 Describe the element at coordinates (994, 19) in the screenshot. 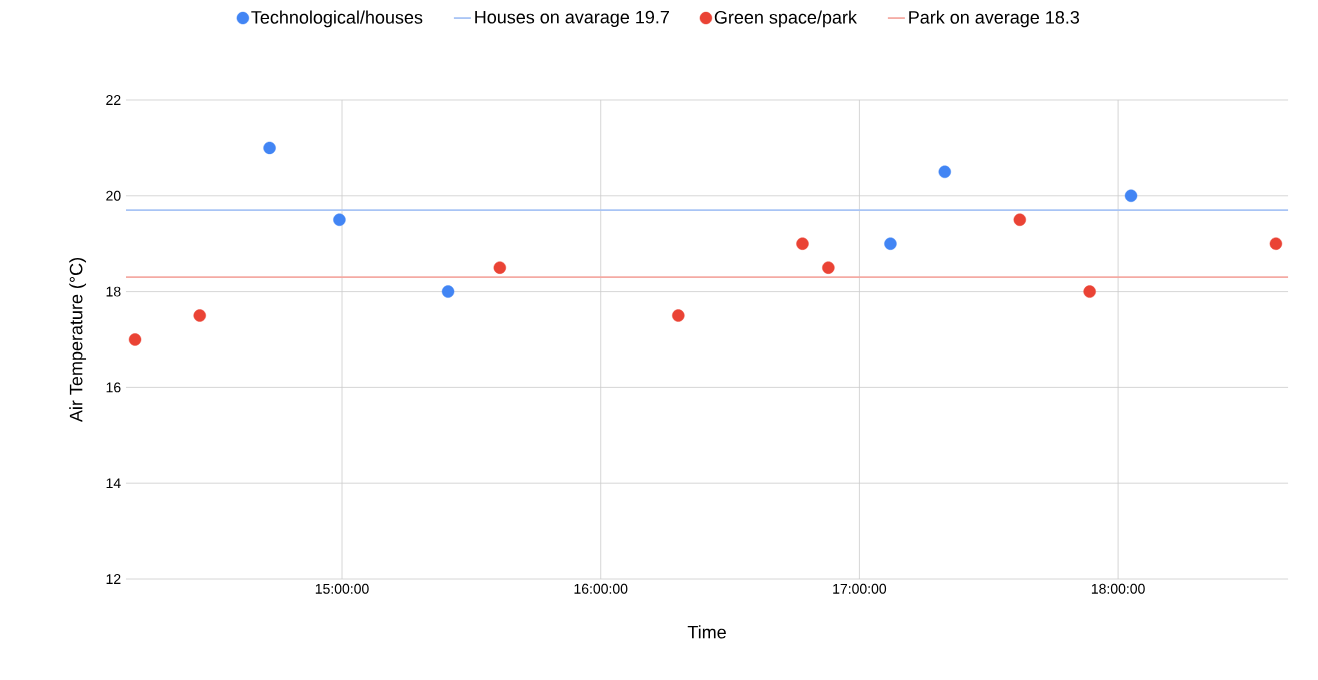

I see `legend-label: Park on average 18.3` at that location.